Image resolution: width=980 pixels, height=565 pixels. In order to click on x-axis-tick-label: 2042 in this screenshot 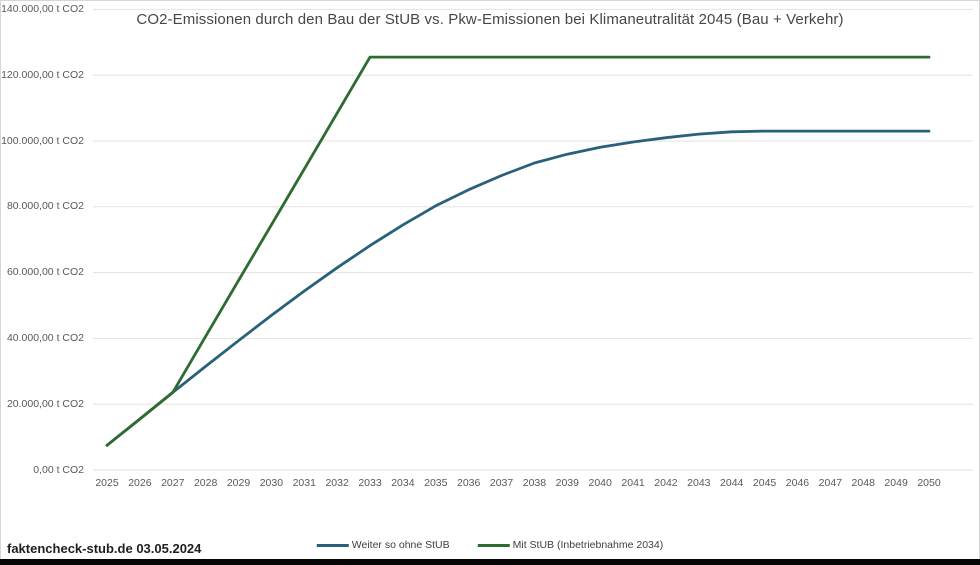, I will do `click(666, 483)`.